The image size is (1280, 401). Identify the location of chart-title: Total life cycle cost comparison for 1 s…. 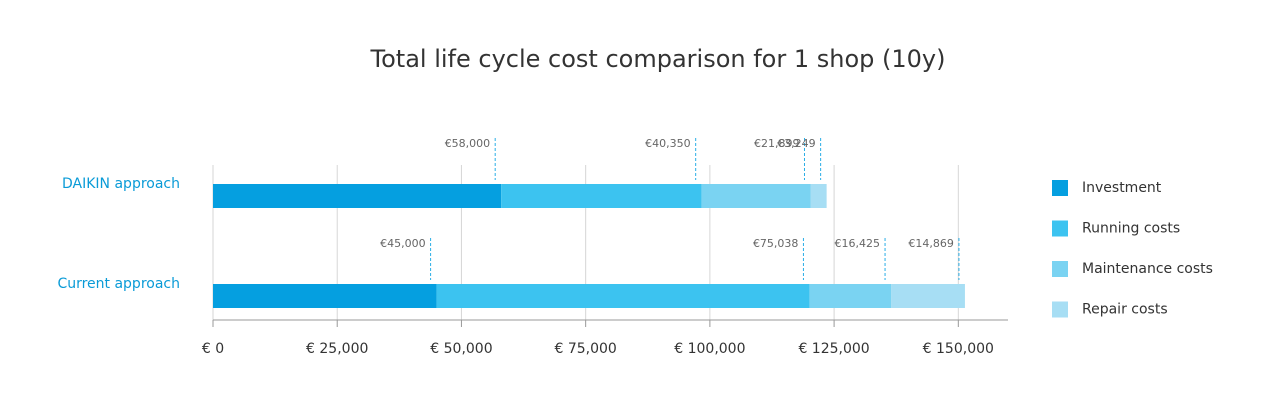
(658, 59).